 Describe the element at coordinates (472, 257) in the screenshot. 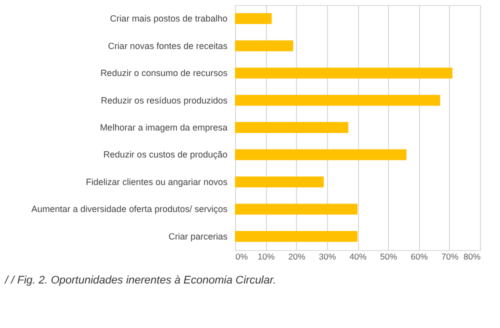

I see `x-tick-label: 80%` at that location.